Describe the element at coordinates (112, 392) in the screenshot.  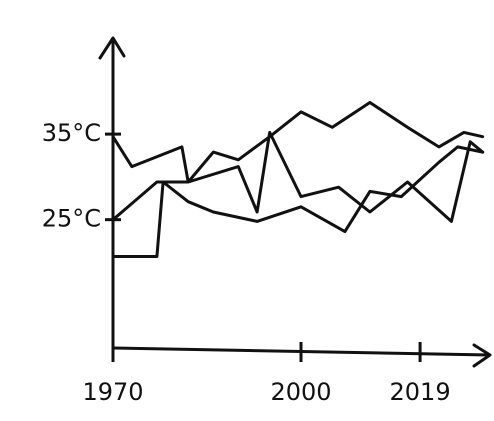
I see `x-tick-label: 1970` at that location.